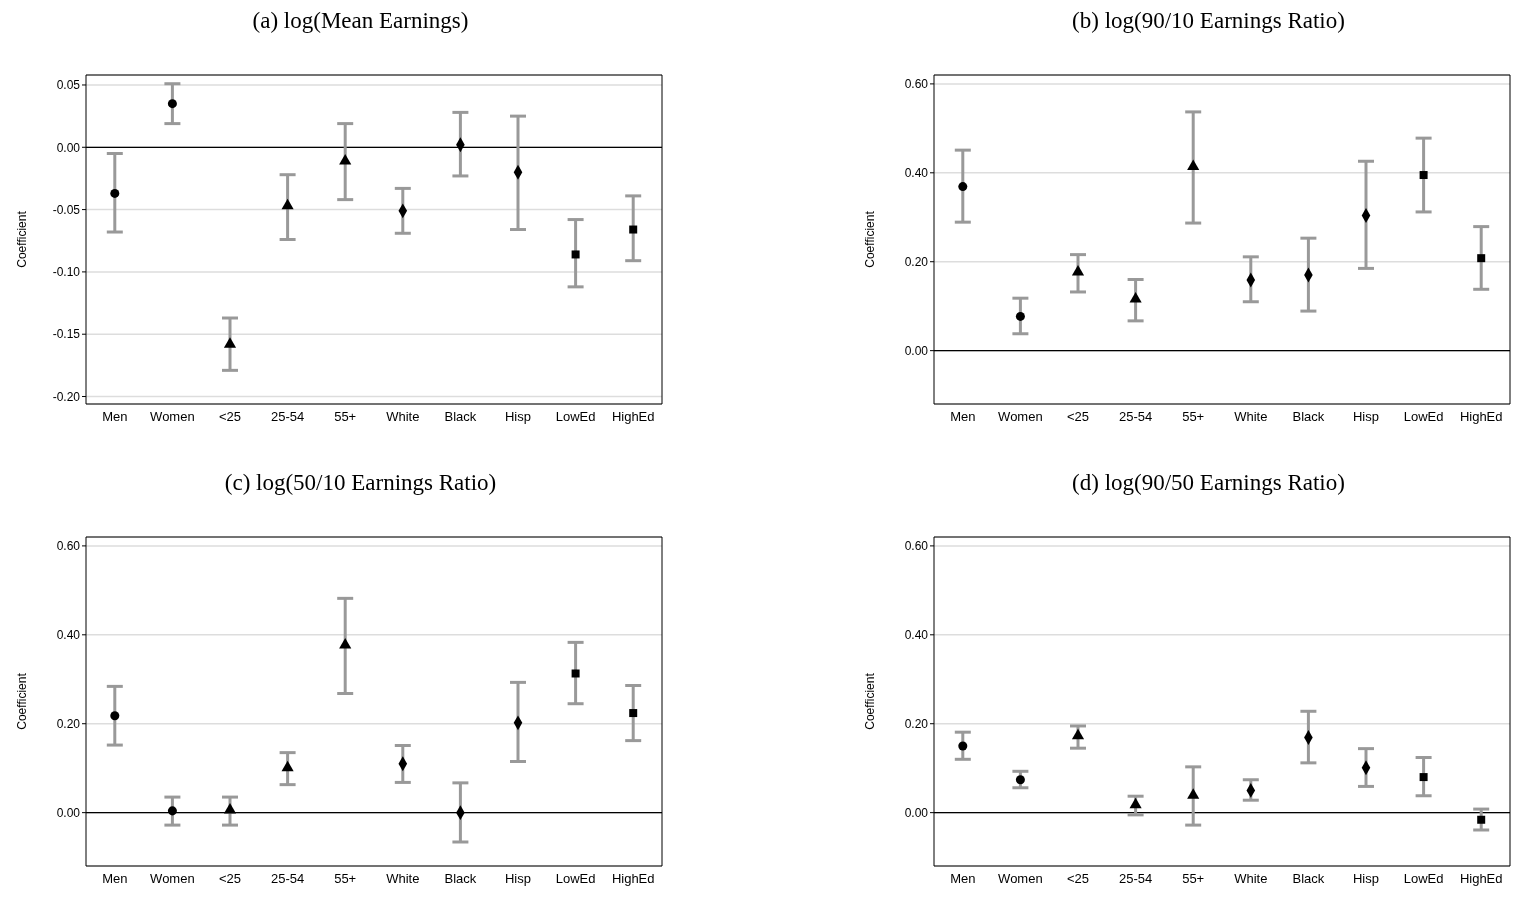 Image resolution: width=1531 pixels, height=915 pixels. Describe the element at coordinates (360, 21) in the screenshot. I see `chart-title: (a) log(Mean Earnings)` at that location.